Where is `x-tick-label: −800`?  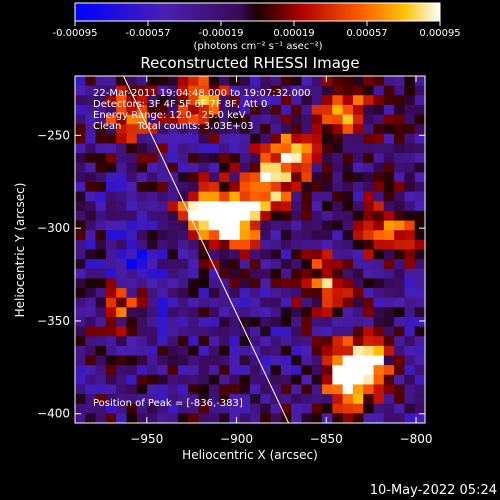 x-tick-label: −800 is located at coordinates (416, 439).